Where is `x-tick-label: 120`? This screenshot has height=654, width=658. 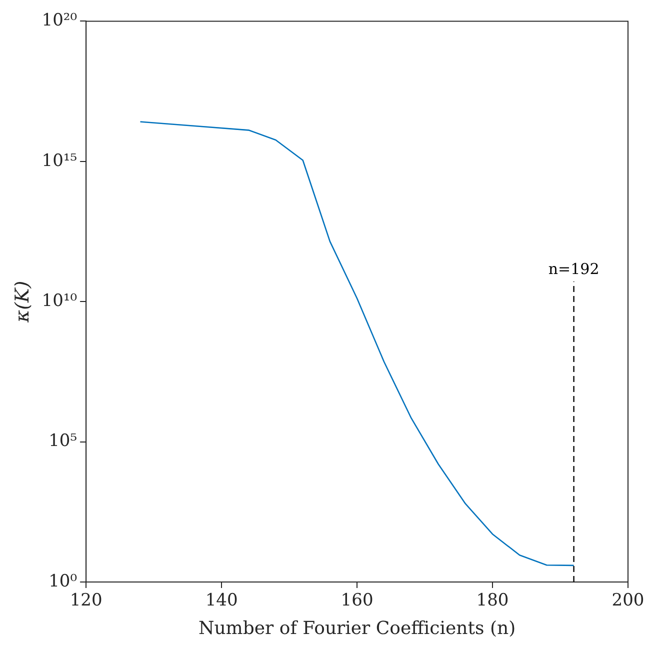 x-tick-label: 120 is located at coordinates (86, 600).